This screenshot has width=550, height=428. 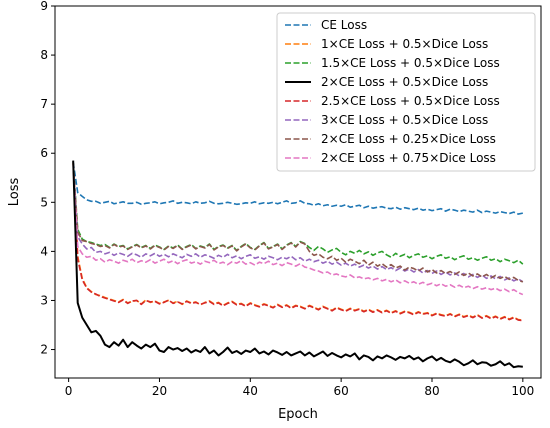 What do you see at coordinates (14, 192) in the screenshot?
I see `y-axis-label: Loss` at bounding box center [14, 192].